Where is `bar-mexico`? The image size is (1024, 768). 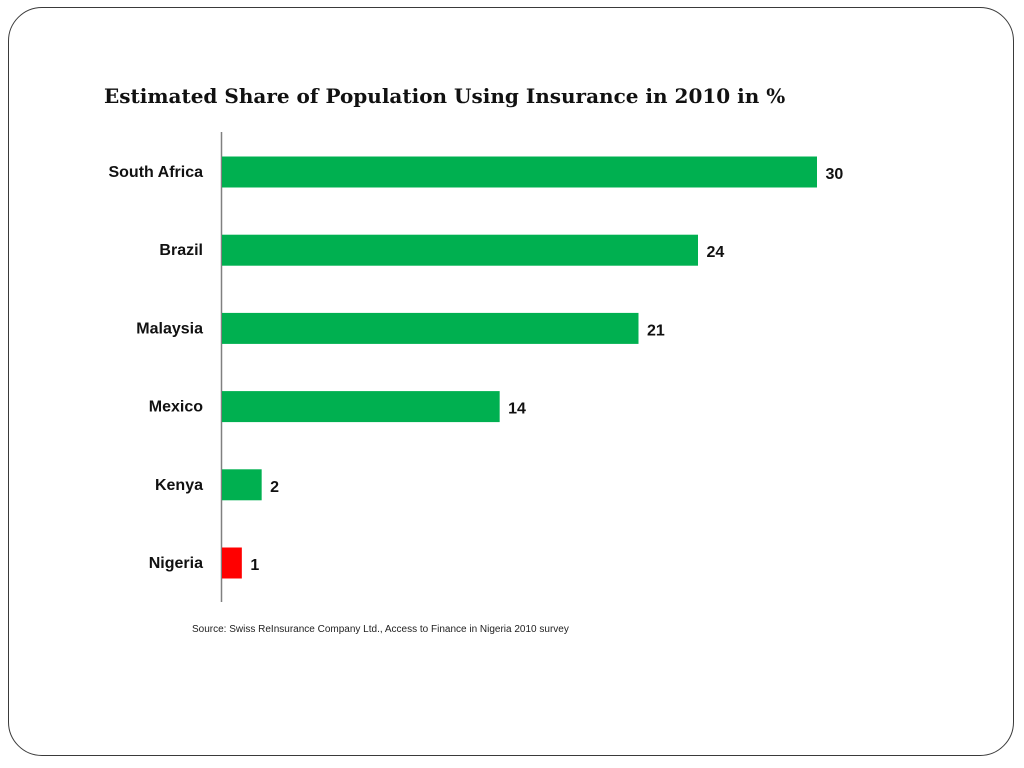
bar-mexico is located at coordinates (361, 407).